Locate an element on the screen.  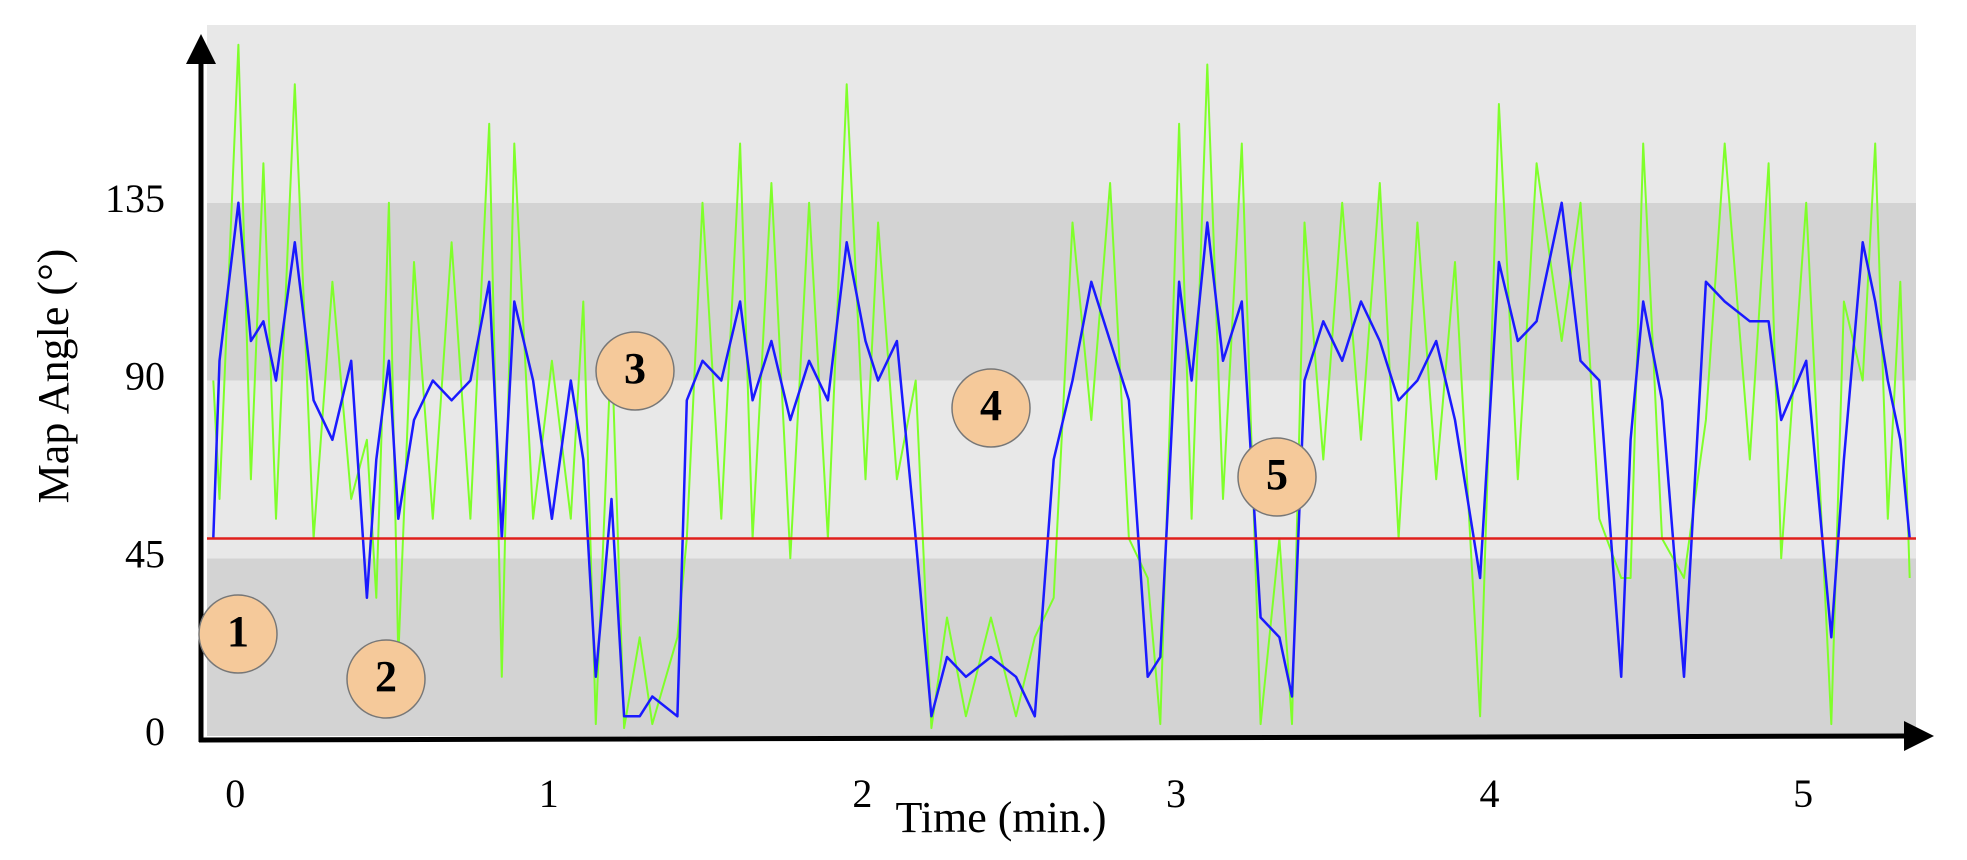
y-axis-label: Map Angle (°) is located at coordinates (53, 376).